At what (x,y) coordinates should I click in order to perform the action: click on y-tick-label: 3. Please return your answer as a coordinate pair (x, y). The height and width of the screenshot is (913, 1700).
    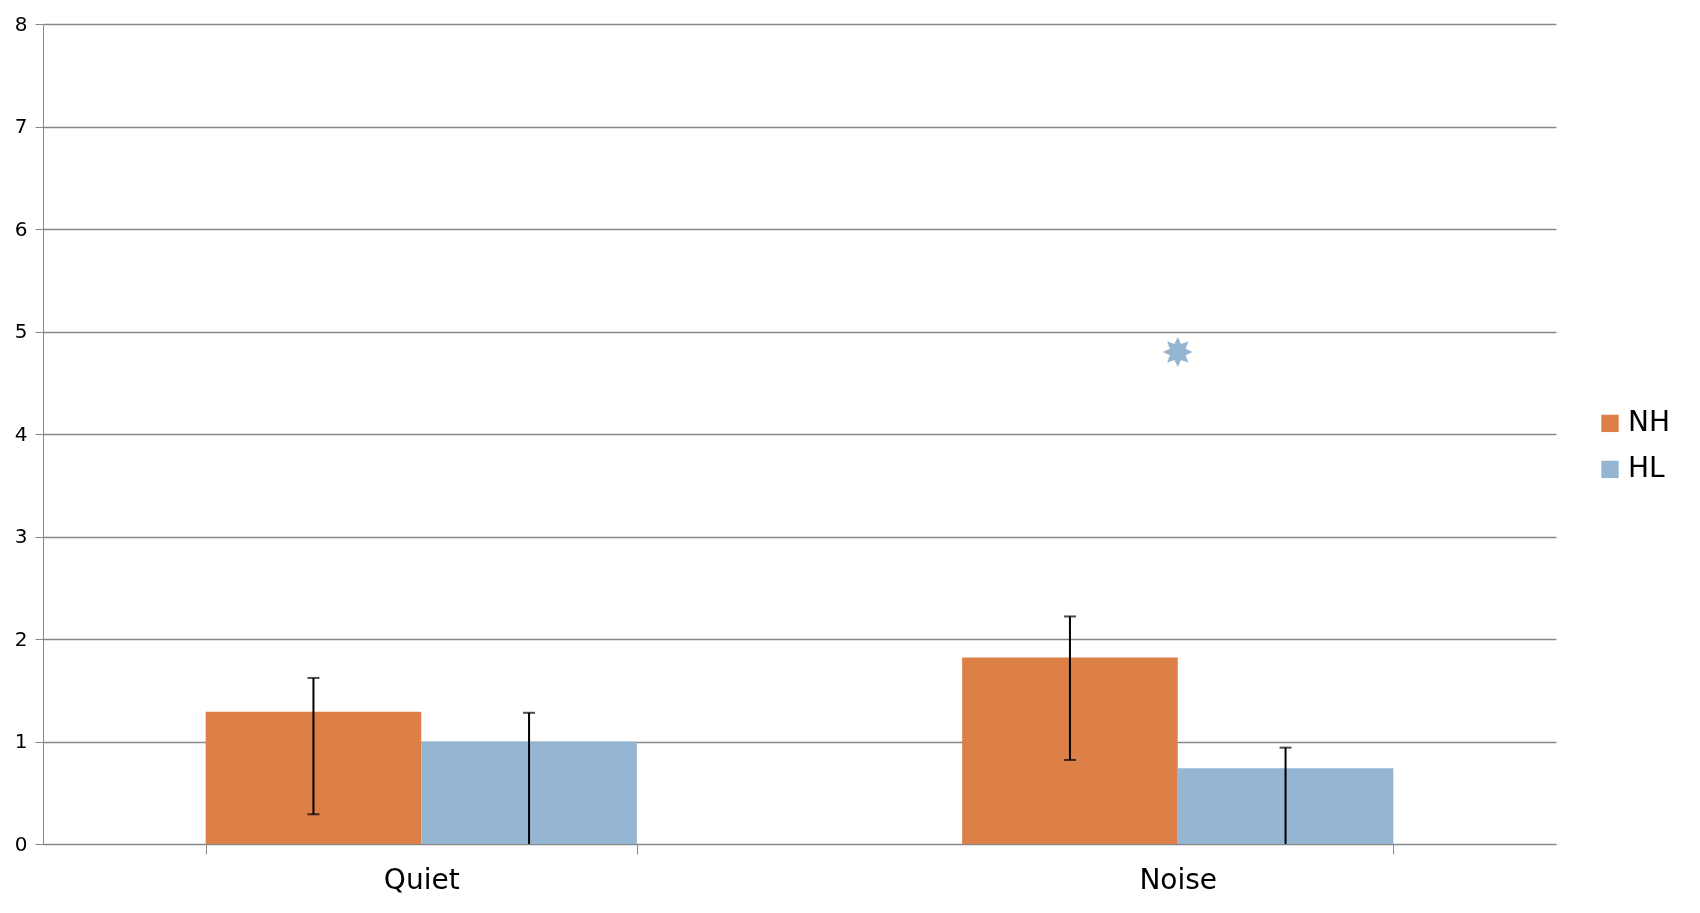
    Looking at the image, I should click on (21, 536).